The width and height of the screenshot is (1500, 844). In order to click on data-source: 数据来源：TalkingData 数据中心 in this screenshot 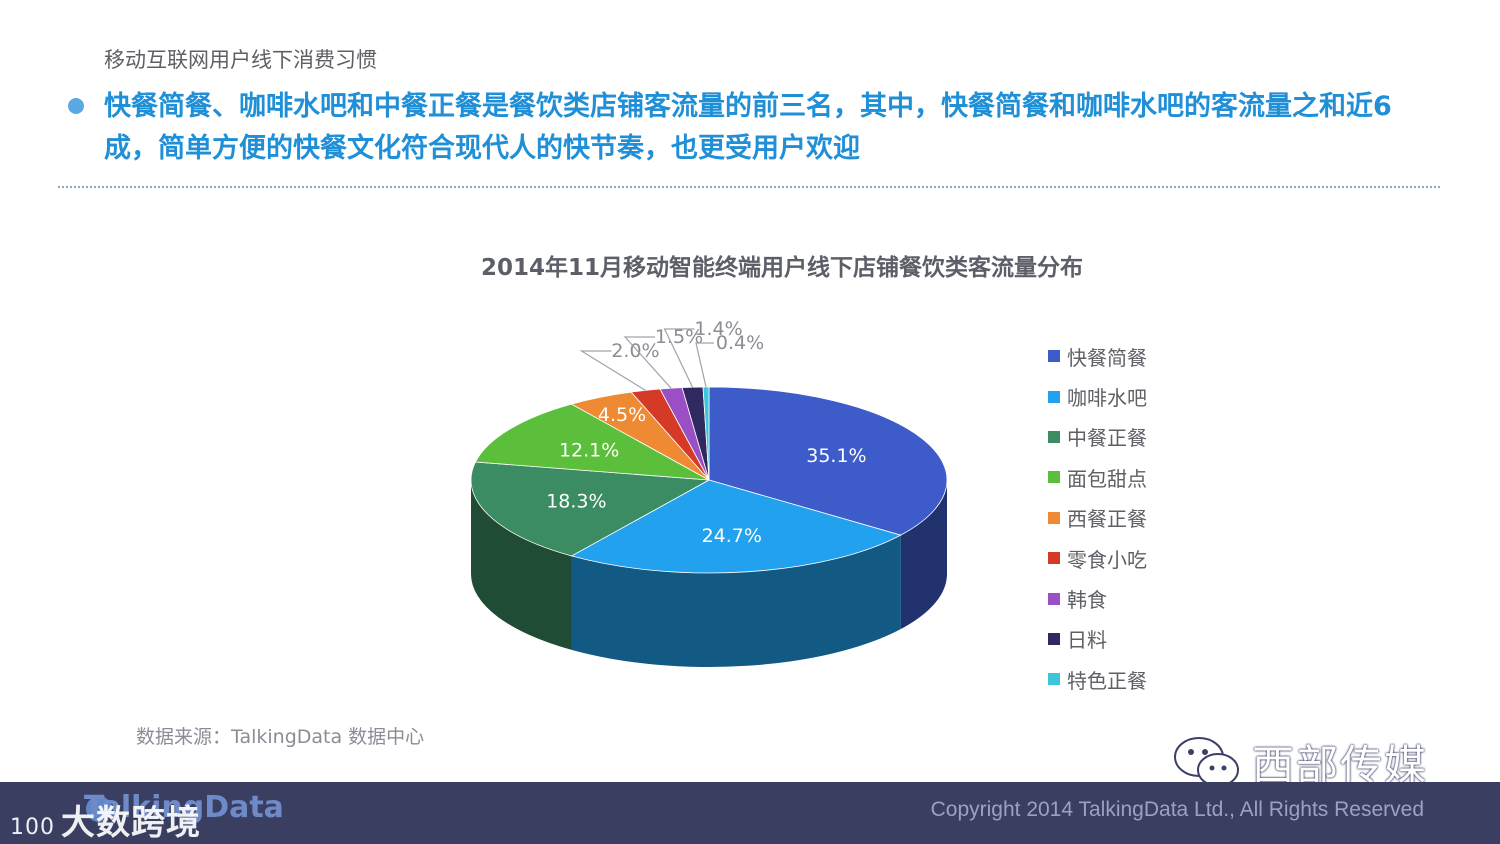, I will do `click(280, 737)`.